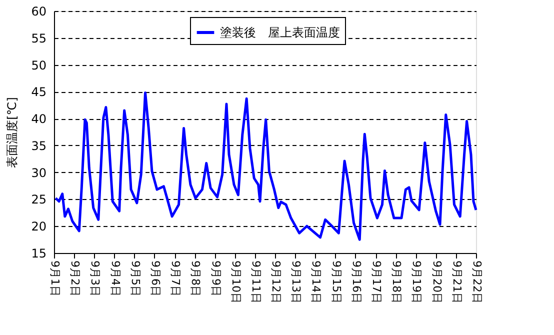 The width and height of the screenshot is (554, 335). Describe the element at coordinates (115, 278) in the screenshot. I see `x-tick-label: 9月4日` at that location.